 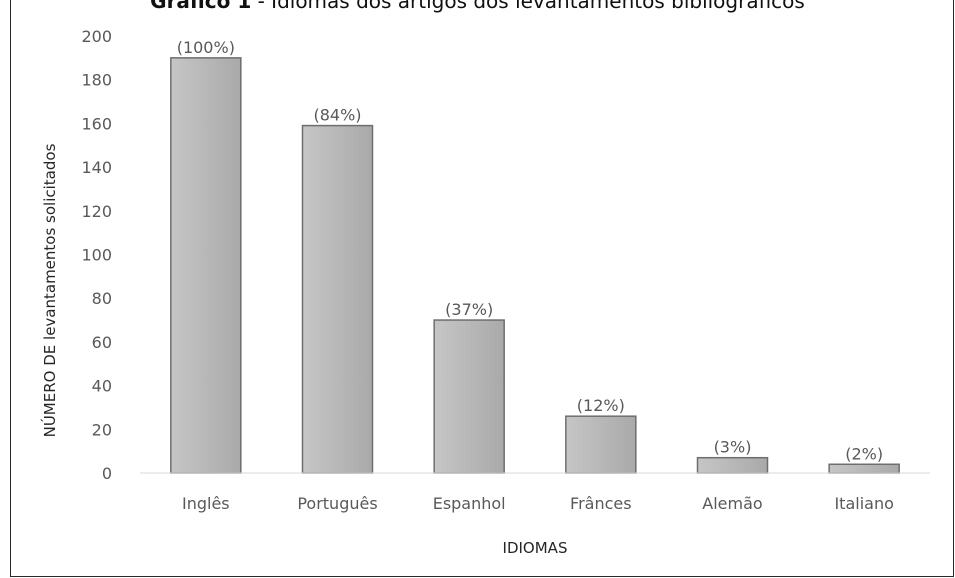 I want to click on bar-data-label: (37%), so click(x=469, y=309).